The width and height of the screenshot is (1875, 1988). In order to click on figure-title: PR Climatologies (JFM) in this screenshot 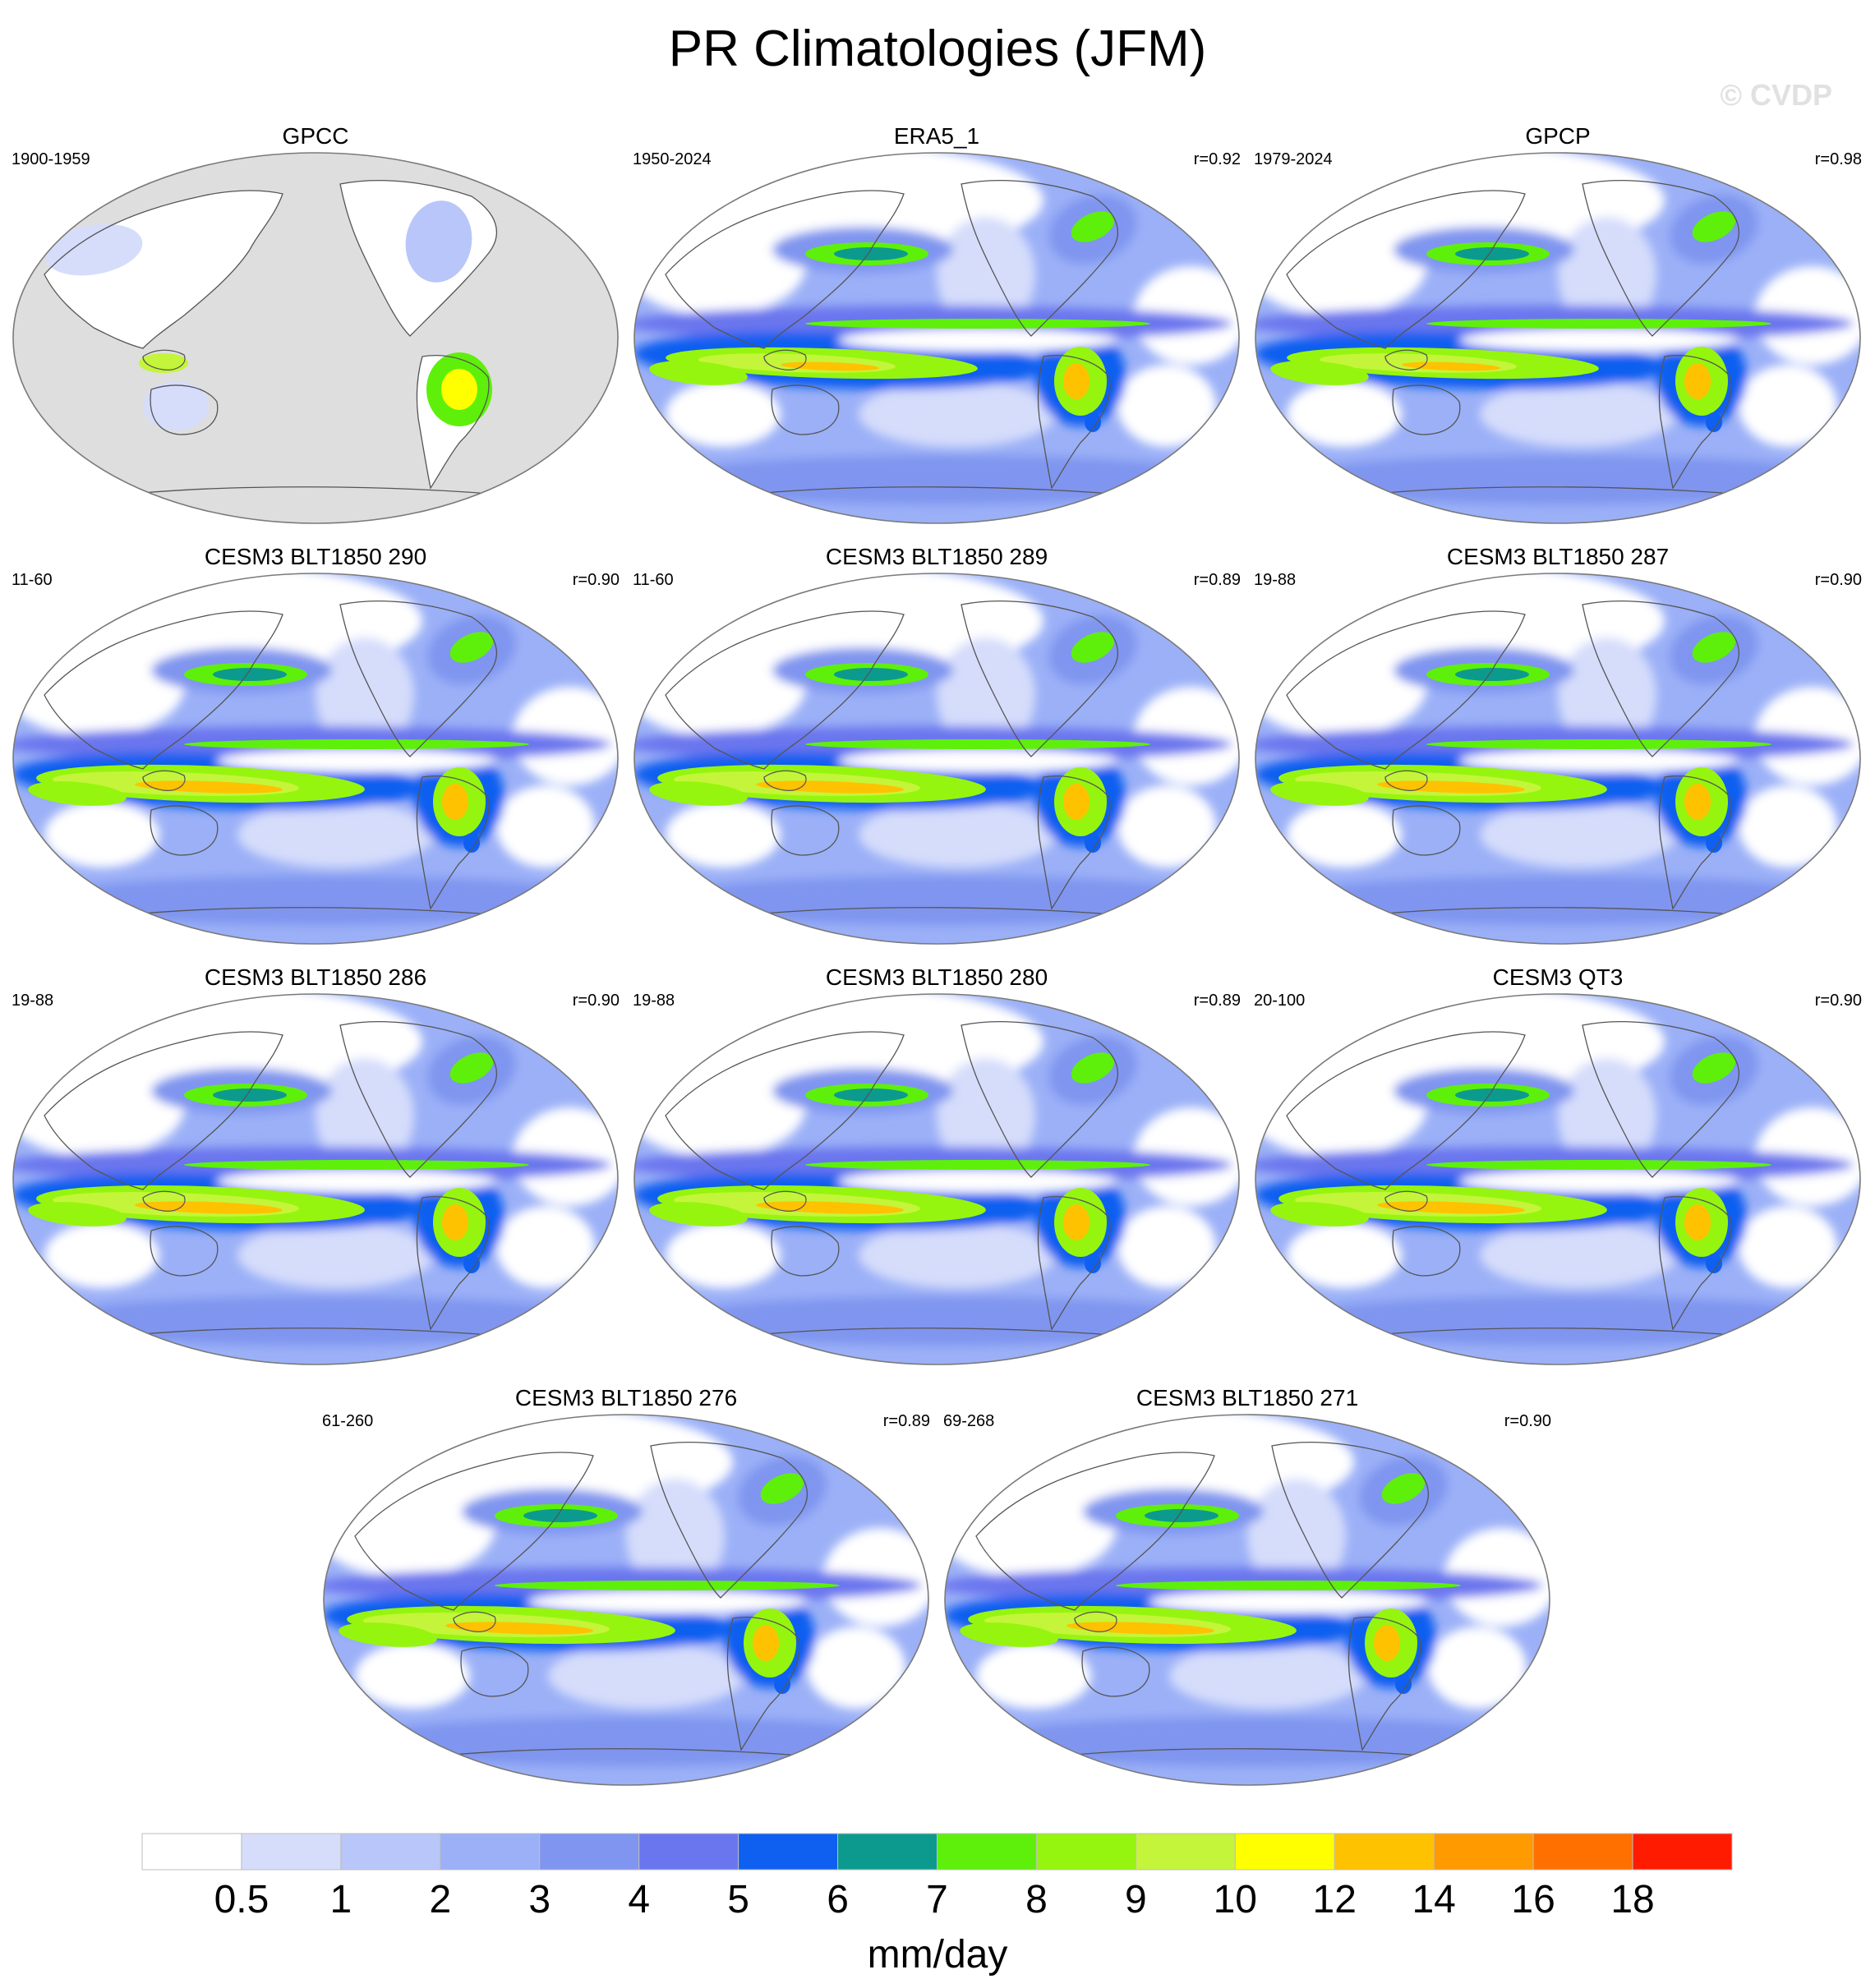, I will do `click(937, 49)`.